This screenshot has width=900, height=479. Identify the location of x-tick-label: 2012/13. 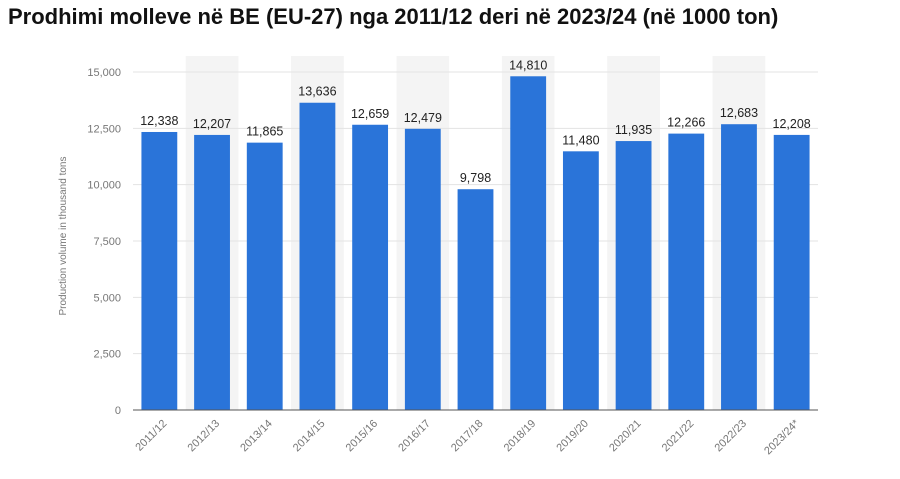
(204, 436).